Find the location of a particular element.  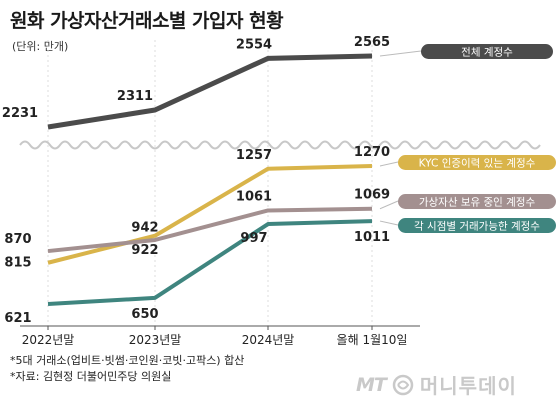

data-label: 2565 is located at coordinates (372, 42).